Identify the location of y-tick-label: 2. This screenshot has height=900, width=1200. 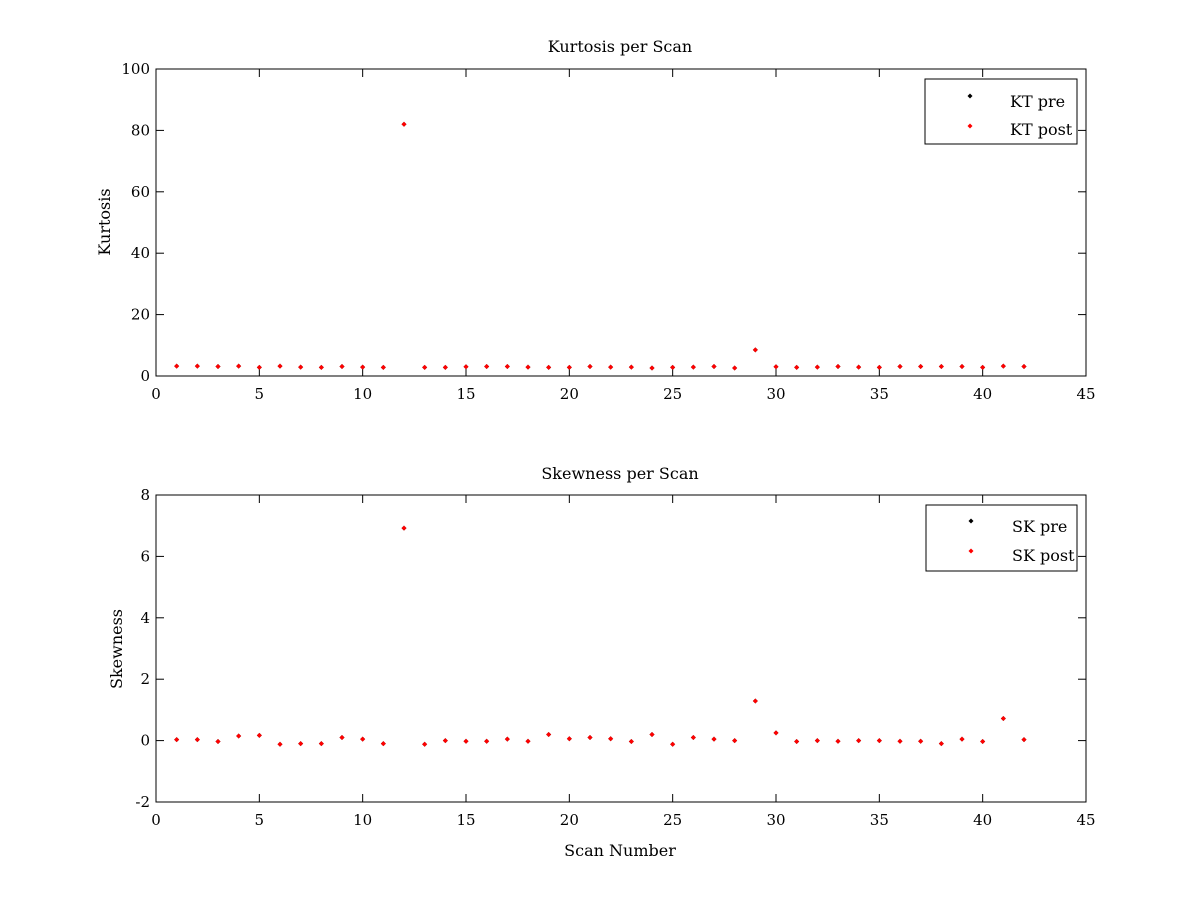
(145, 679).